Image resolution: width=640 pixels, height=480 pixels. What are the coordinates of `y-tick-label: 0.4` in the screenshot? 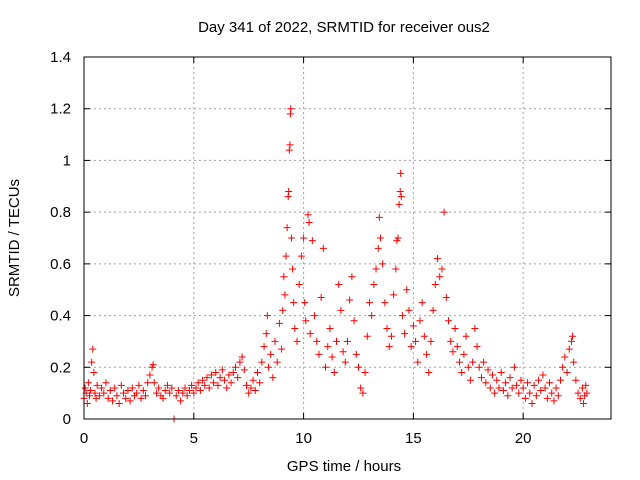 It's located at (60, 316).